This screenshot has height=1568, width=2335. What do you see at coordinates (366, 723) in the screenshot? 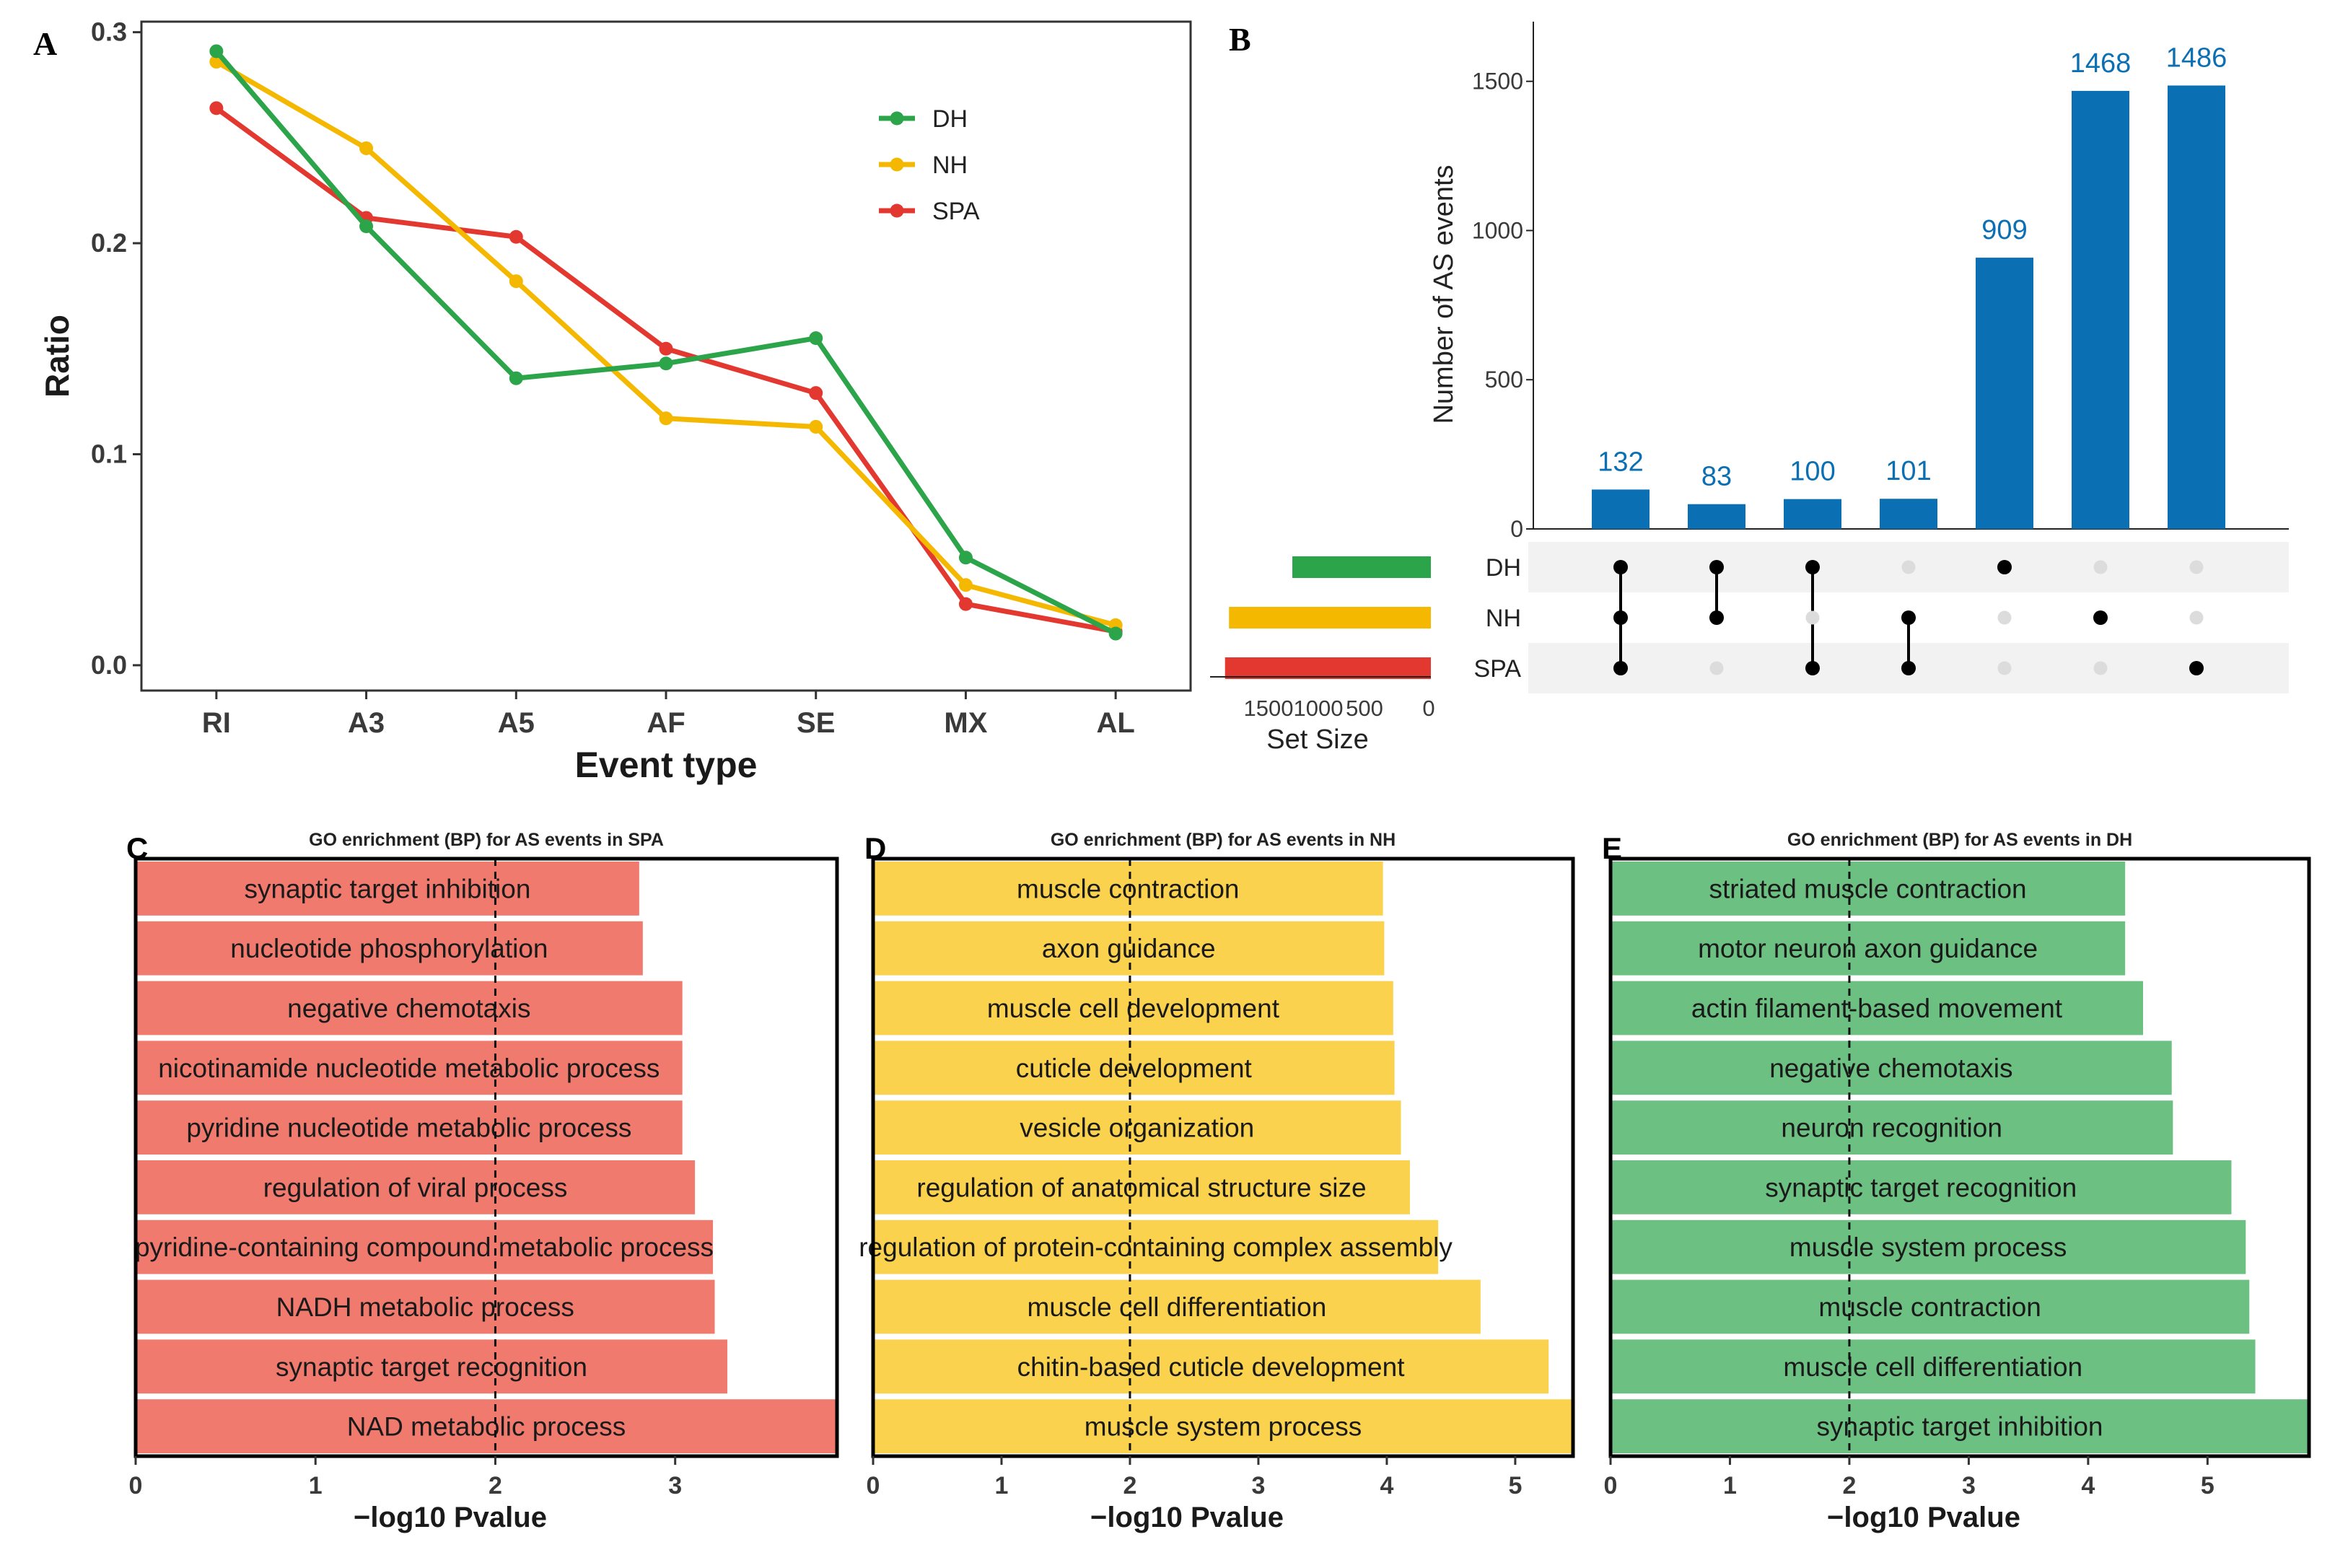
I see `x-tick-label: A3` at bounding box center [366, 723].